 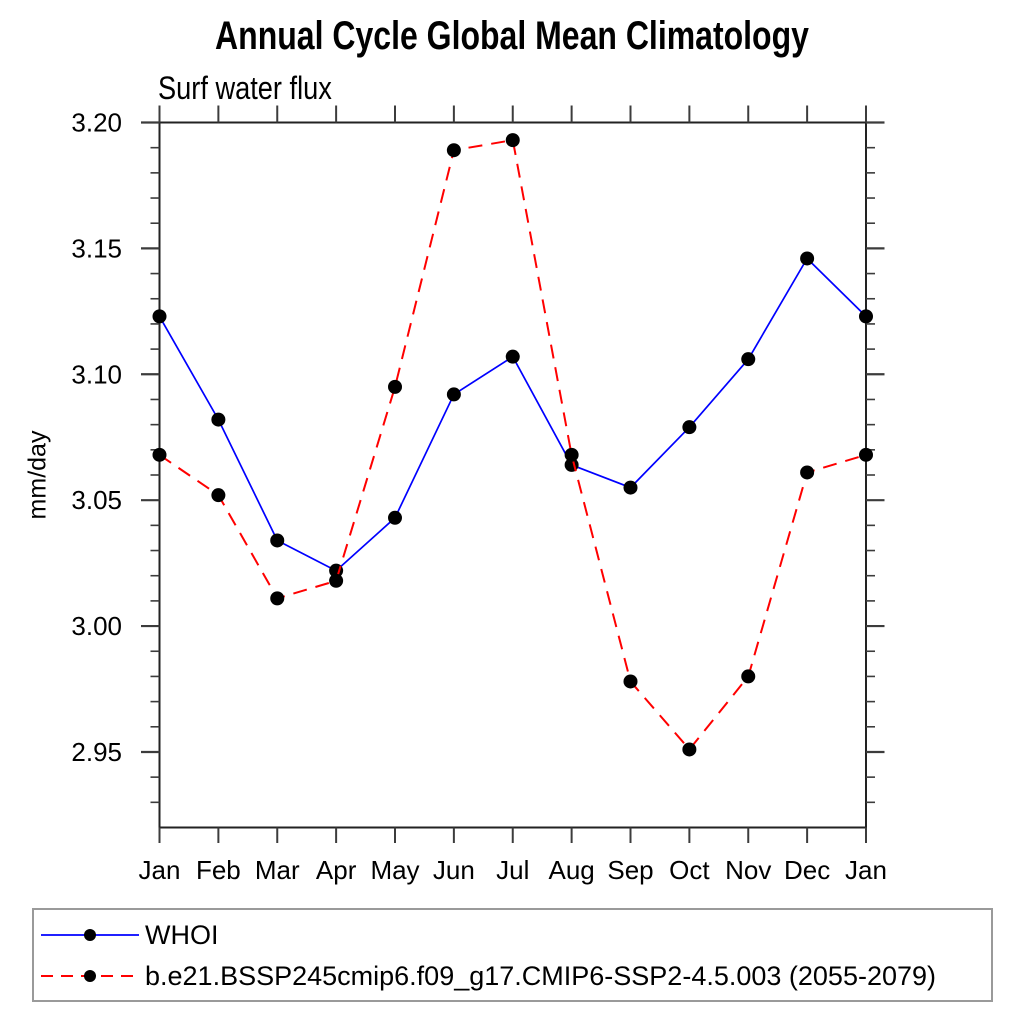 What do you see at coordinates (277, 870) in the screenshot?
I see `month-label: Mar` at bounding box center [277, 870].